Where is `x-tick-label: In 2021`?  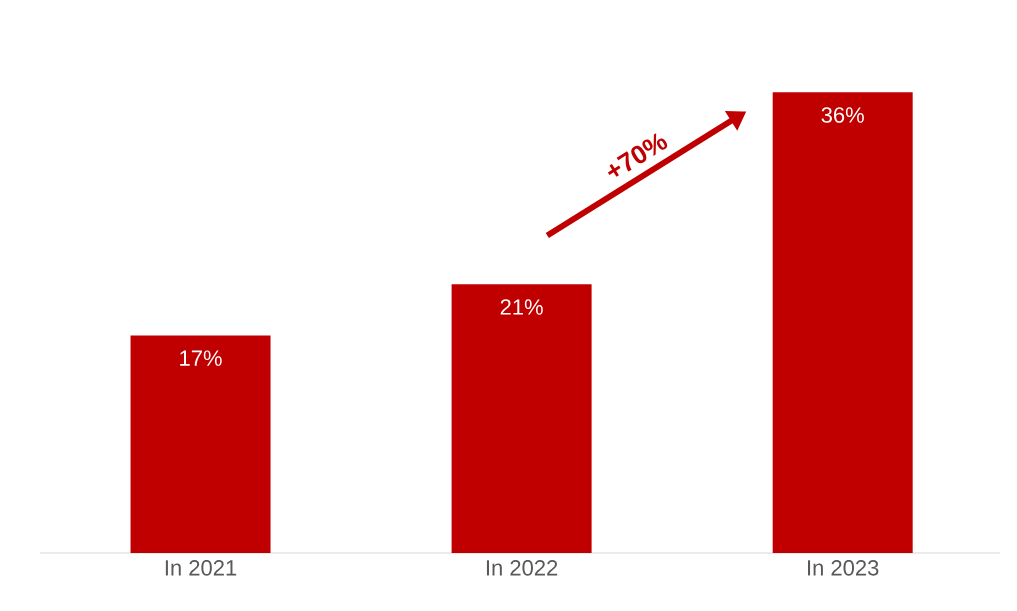 x-tick-label: In 2021 is located at coordinates (201, 568).